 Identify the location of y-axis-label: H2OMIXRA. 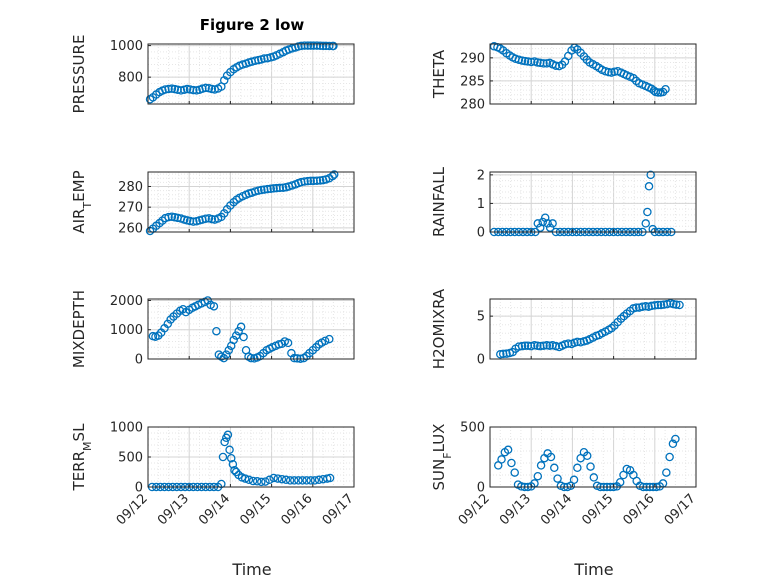
(439, 328).